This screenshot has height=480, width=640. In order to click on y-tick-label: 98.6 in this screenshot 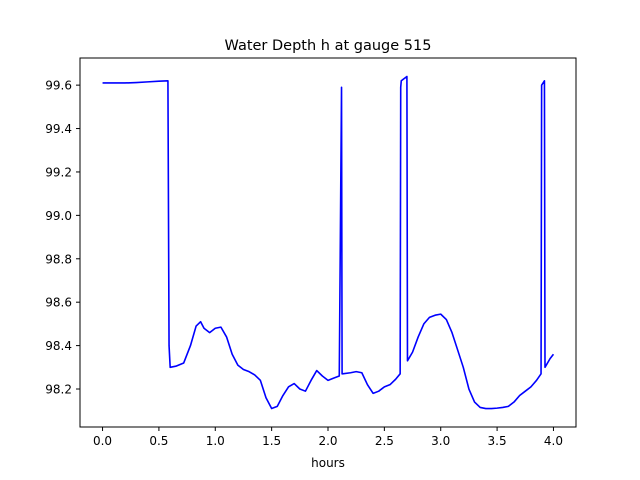, I will do `click(58, 303)`.